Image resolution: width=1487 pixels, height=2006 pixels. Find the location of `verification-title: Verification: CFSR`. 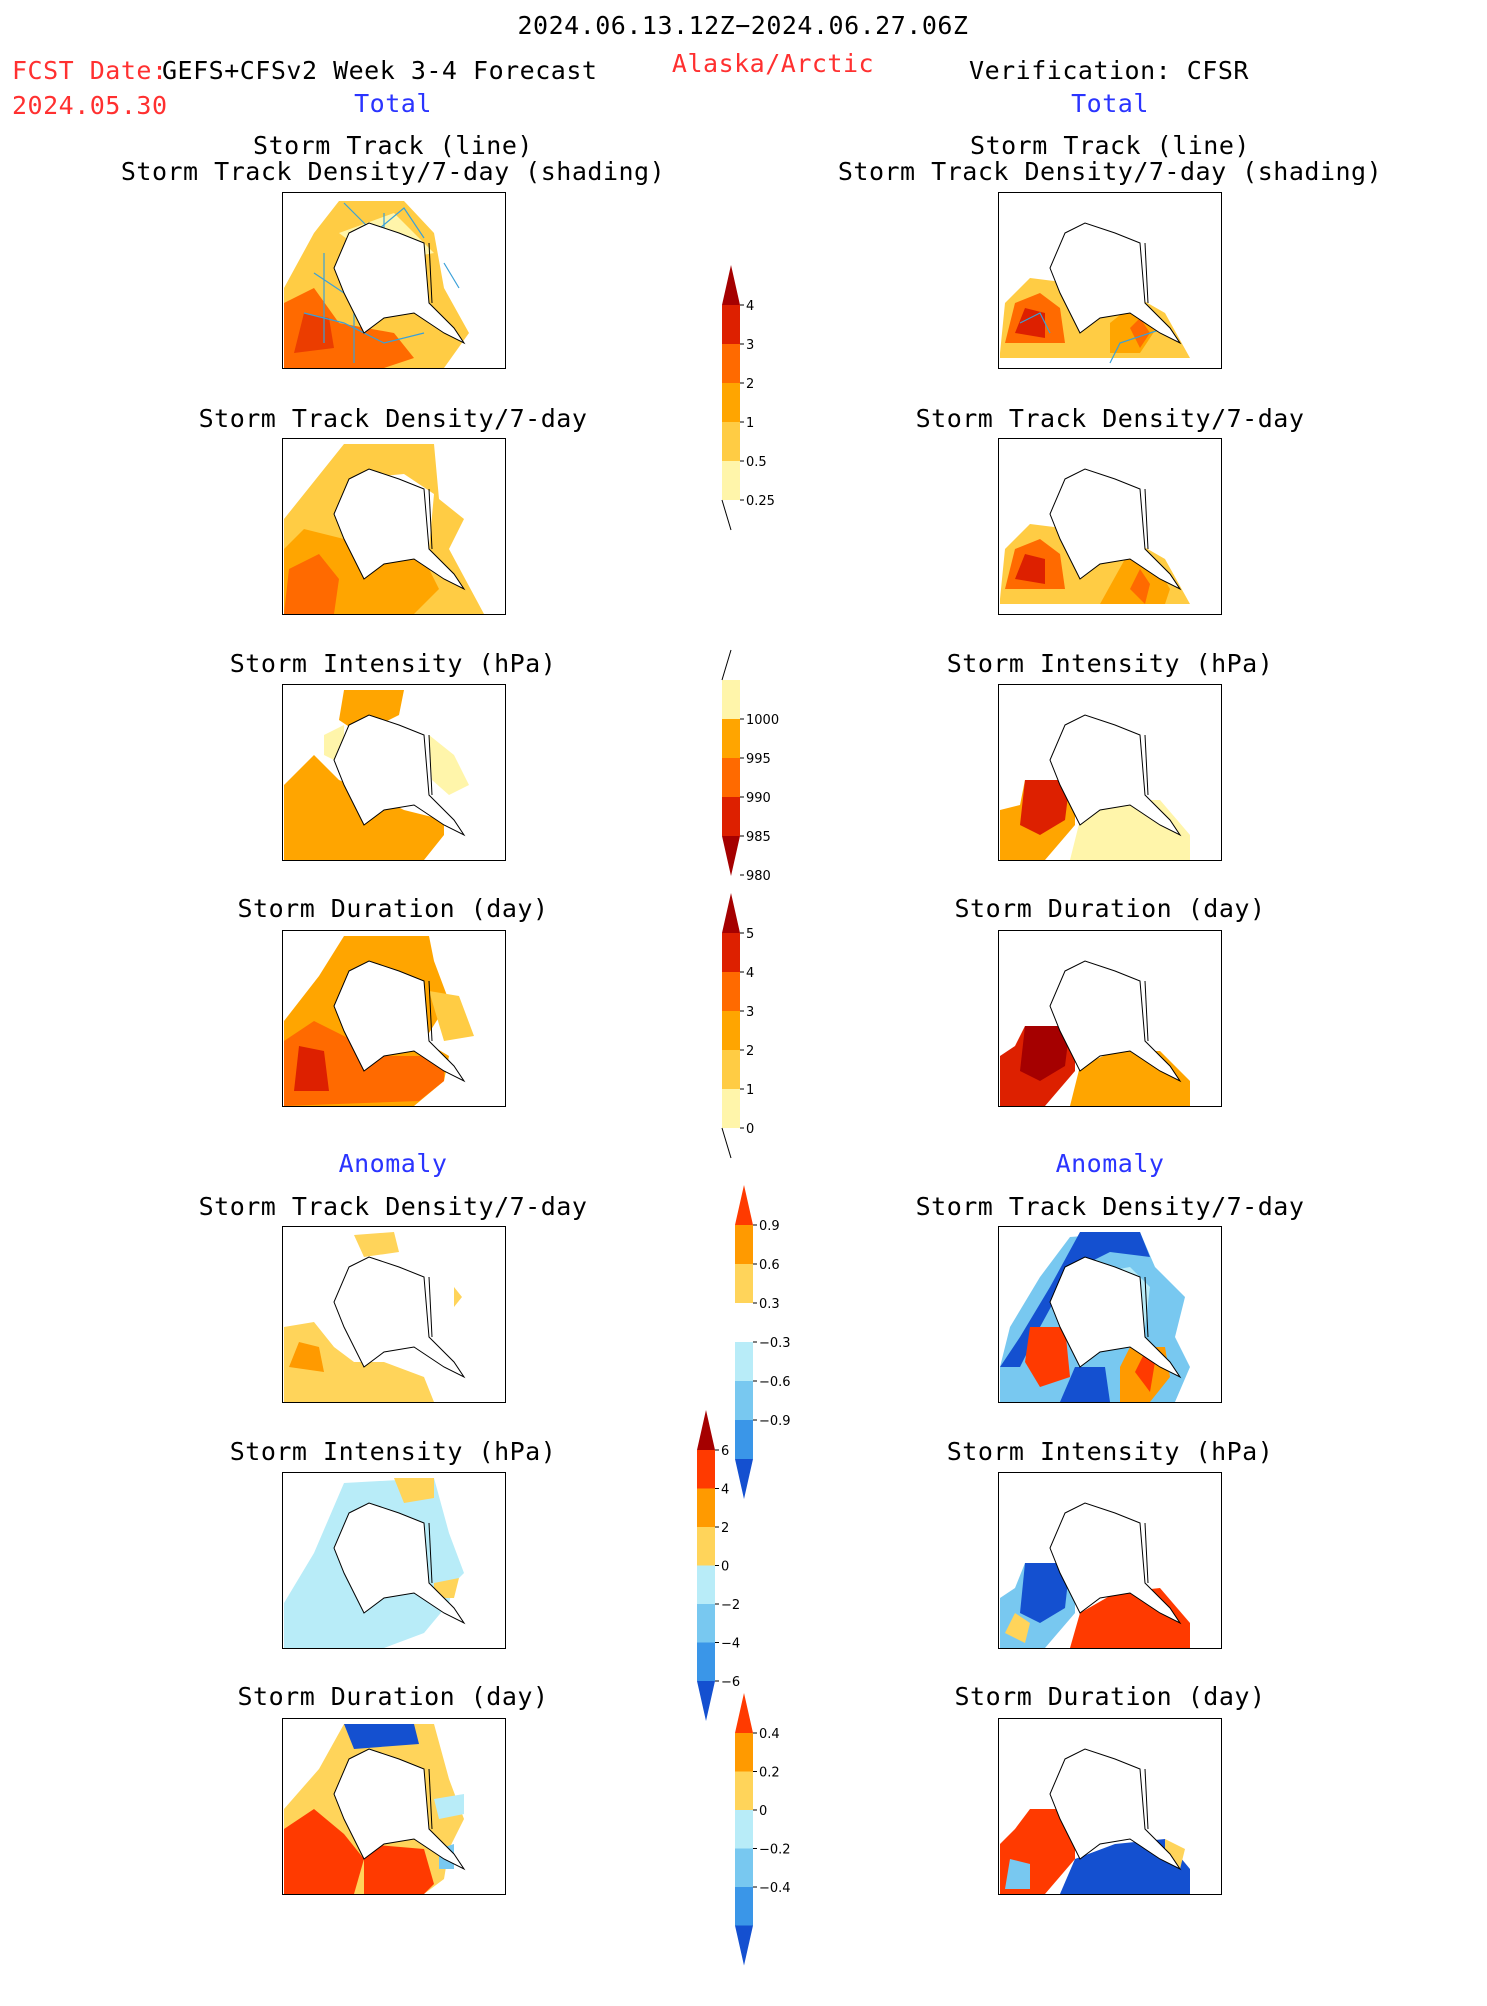

verification-title: Verification: CFSR is located at coordinates (1109, 70).